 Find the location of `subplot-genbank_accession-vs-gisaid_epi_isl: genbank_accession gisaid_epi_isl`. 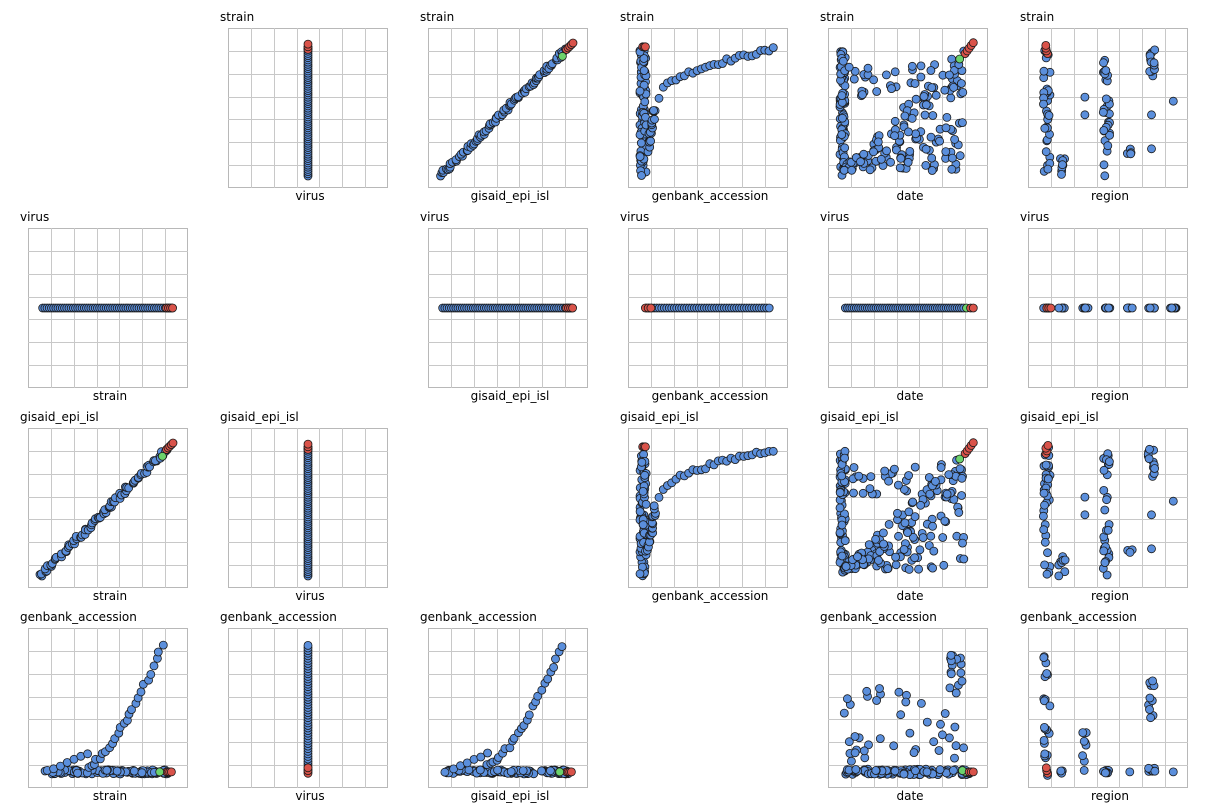

subplot-genbank_accession-vs-gisaid_epi_isl: genbank_accession gisaid_epi_isl is located at coordinates (510, 708).